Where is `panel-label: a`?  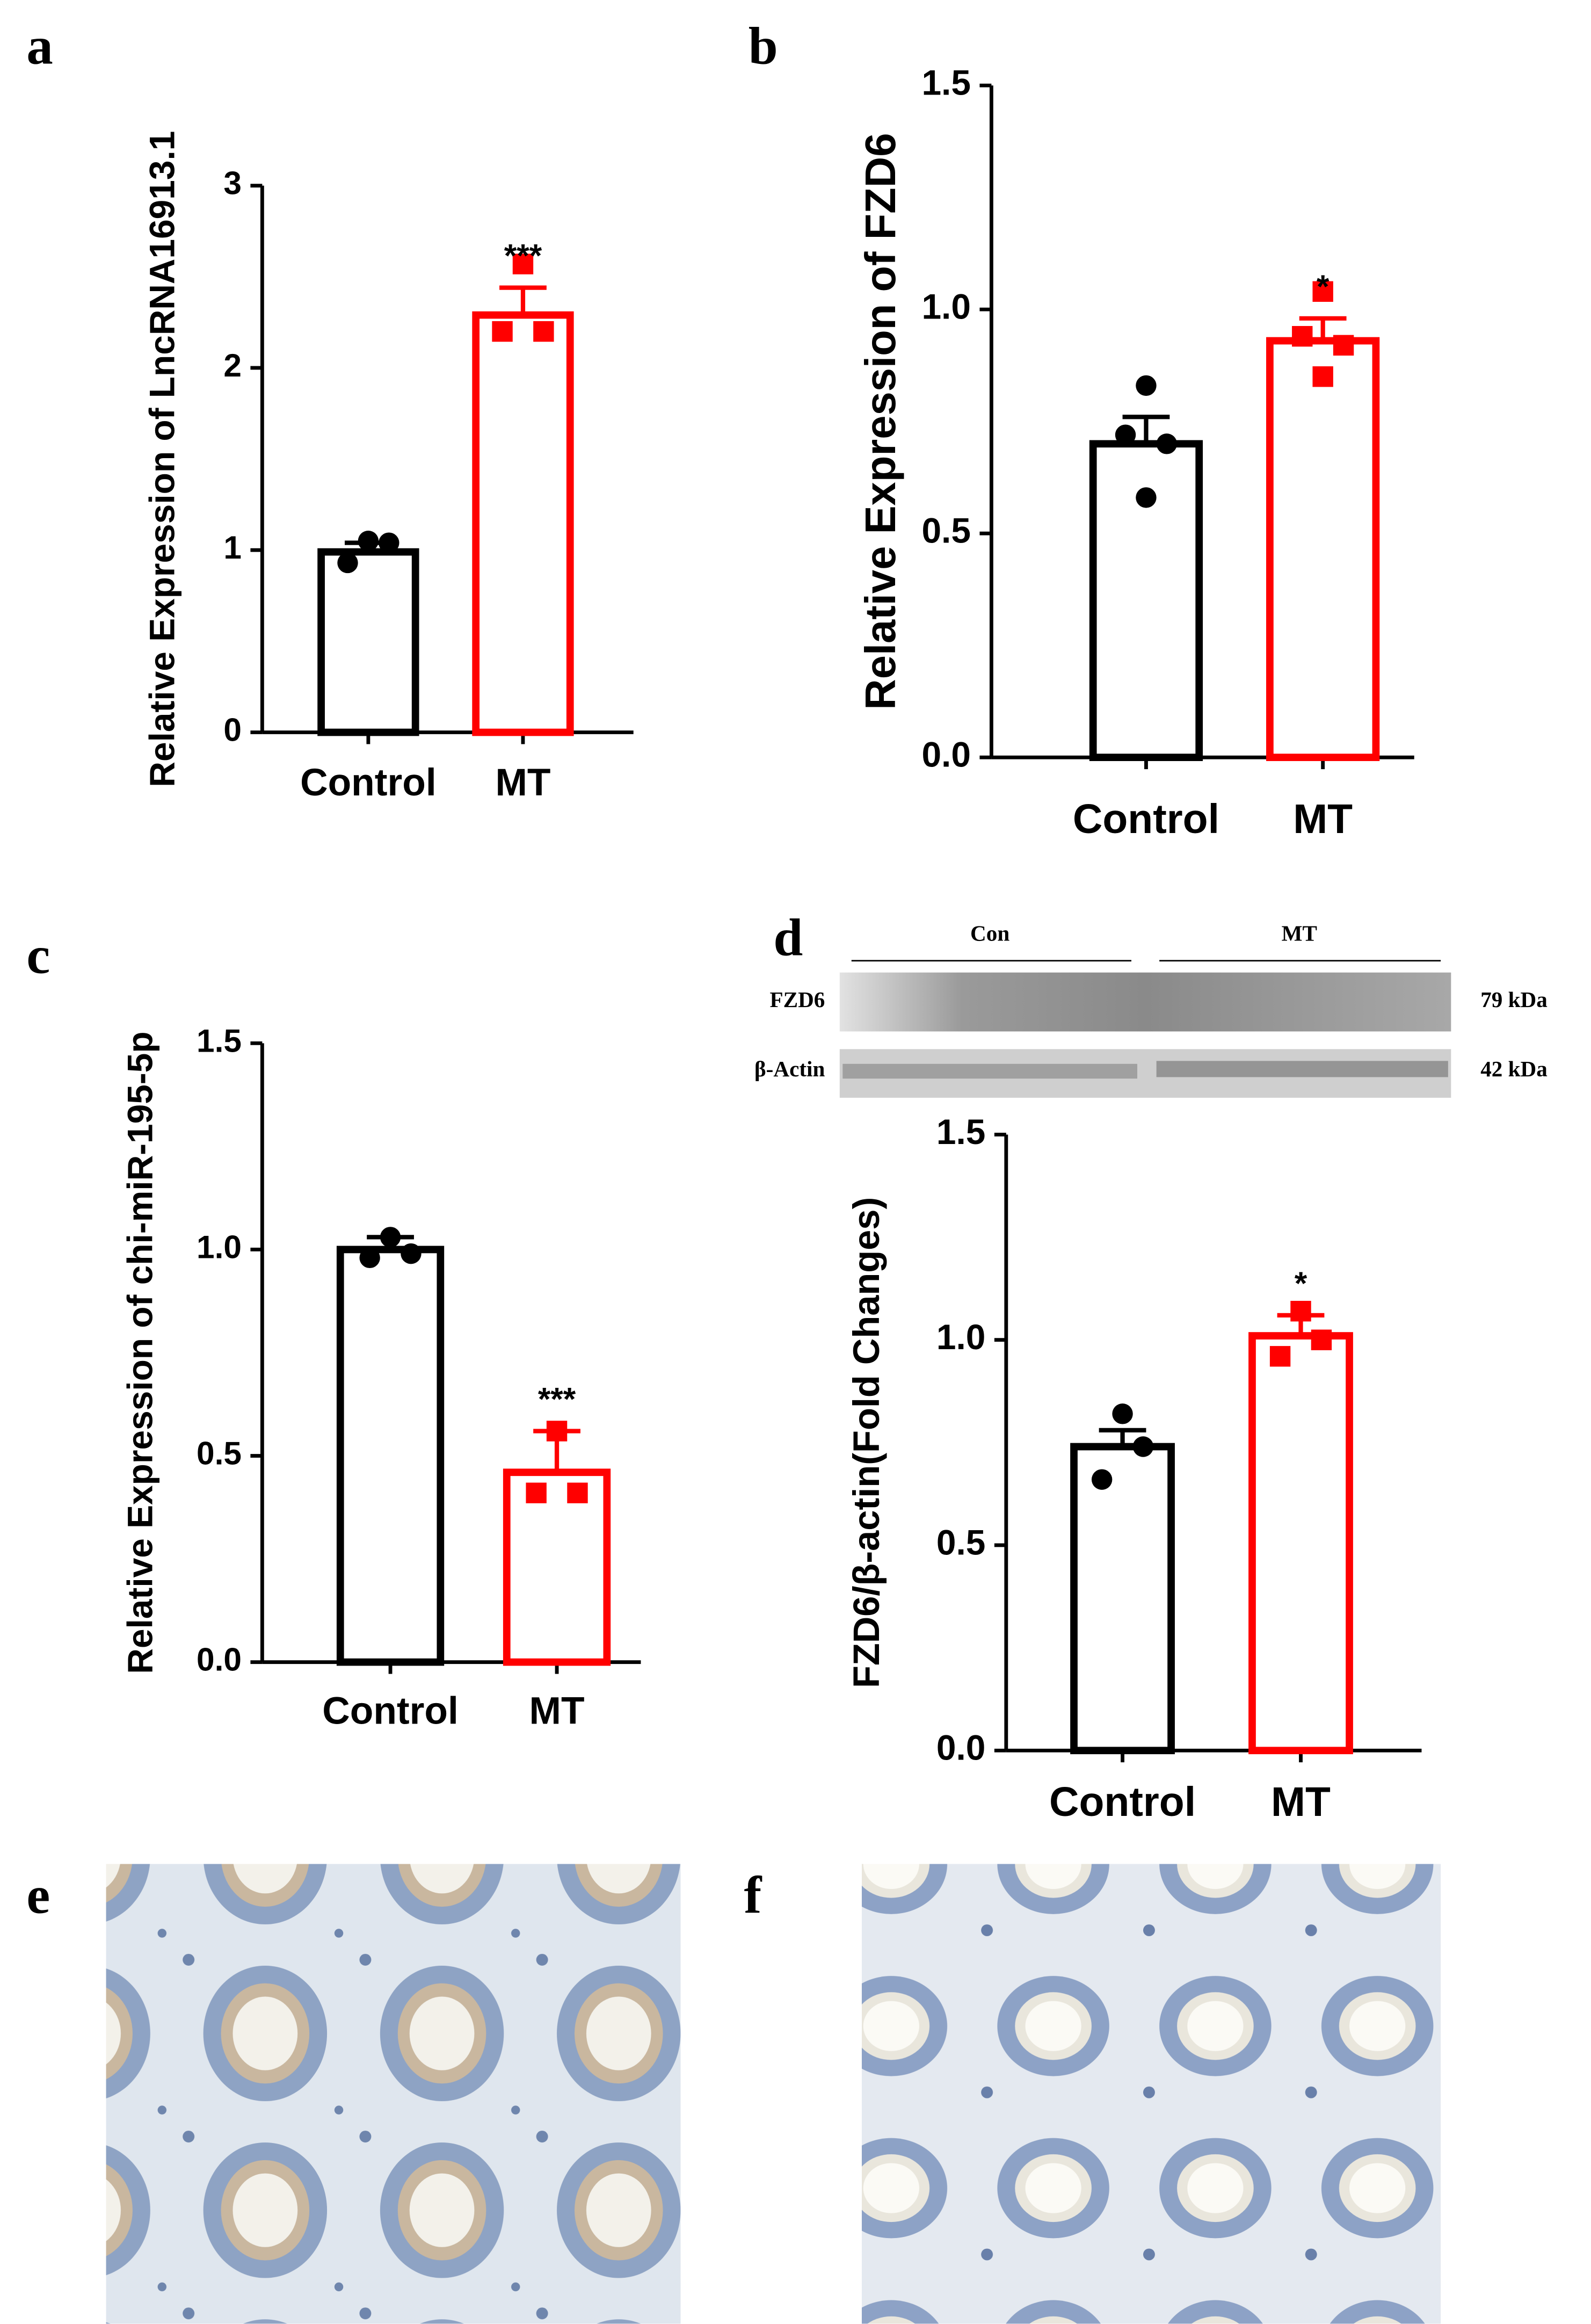 panel-label: a is located at coordinates (39, 46).